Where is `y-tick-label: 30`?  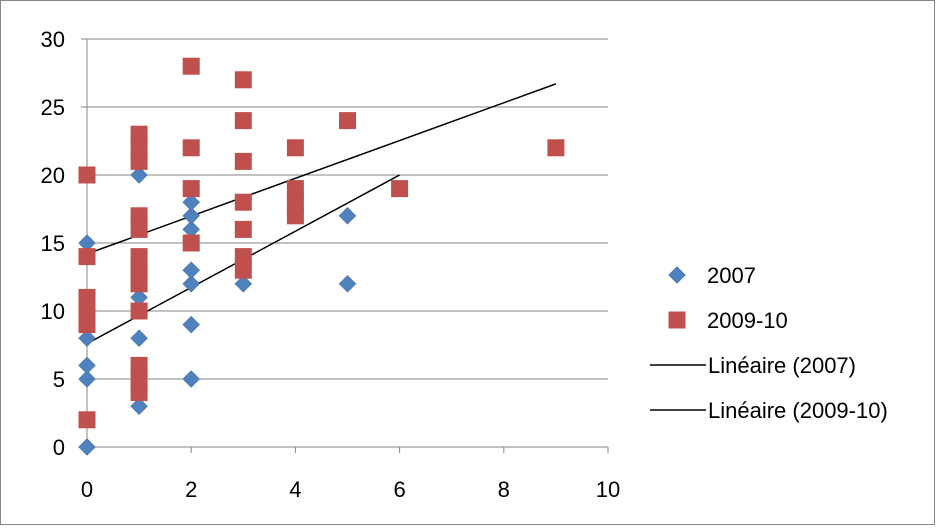
y-tick-label: 30 is located at coordinates (53, 39).